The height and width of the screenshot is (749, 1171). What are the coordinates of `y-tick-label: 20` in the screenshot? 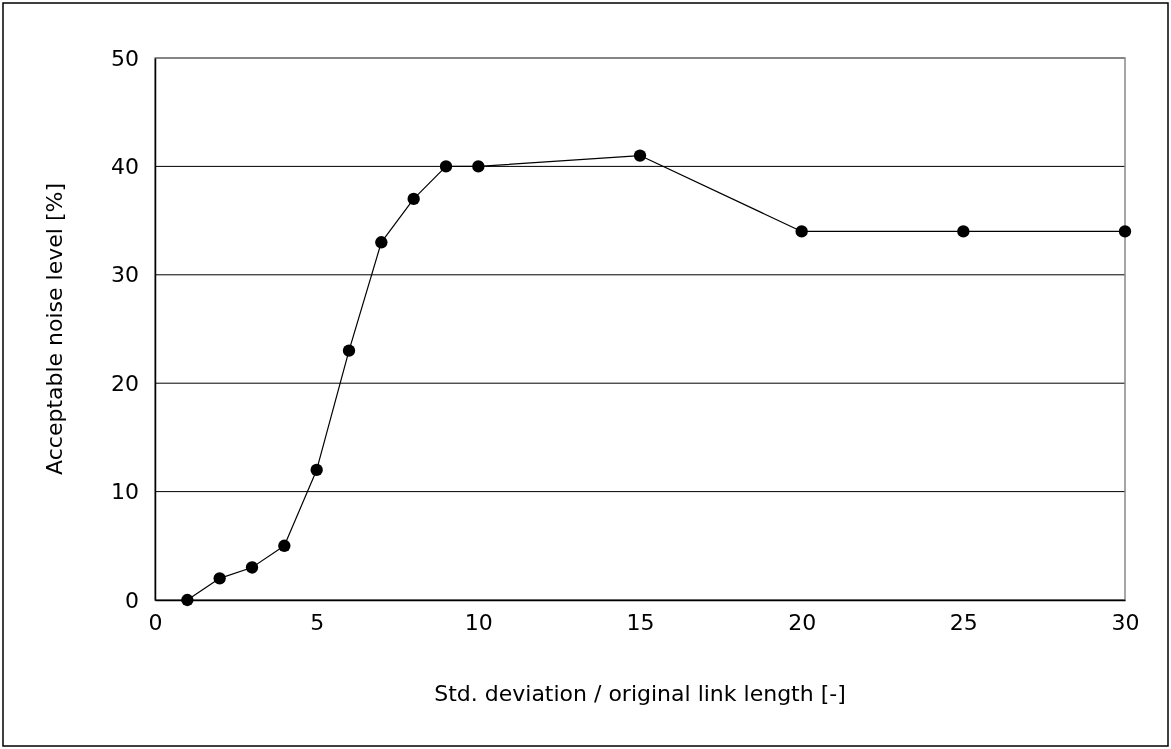 It's located at (125, 383).